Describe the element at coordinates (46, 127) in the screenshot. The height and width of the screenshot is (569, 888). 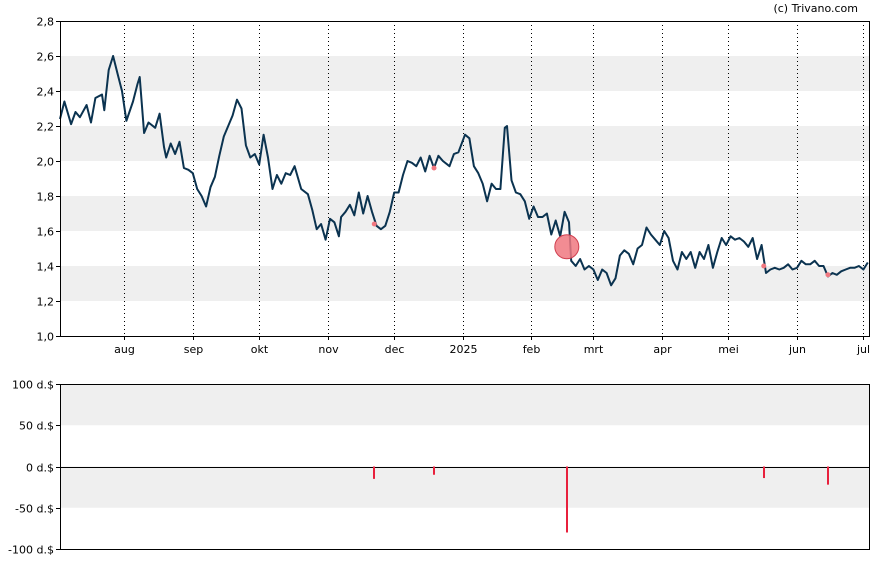
I see `y-tick-label: 2,2` at that location.